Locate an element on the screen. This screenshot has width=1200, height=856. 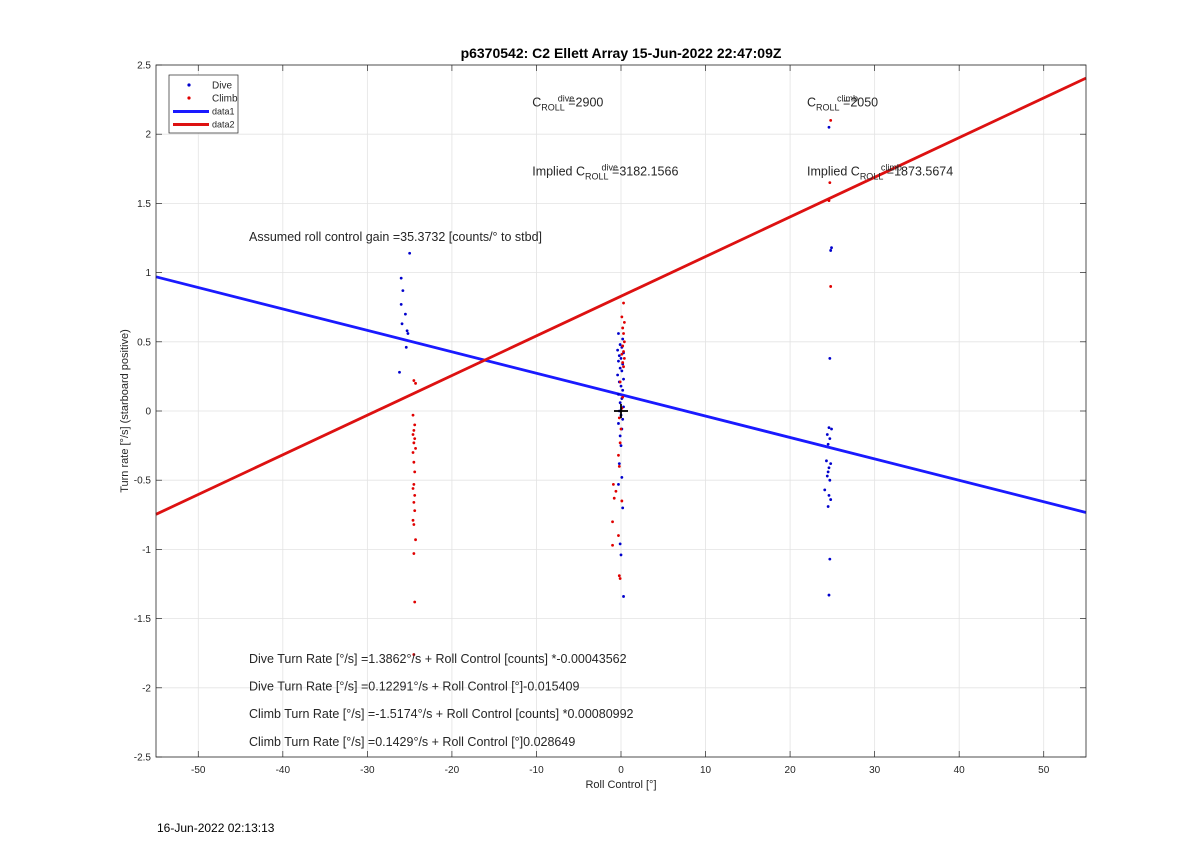
y-tick-label: -0.5 is located at coordinates (143, 481).